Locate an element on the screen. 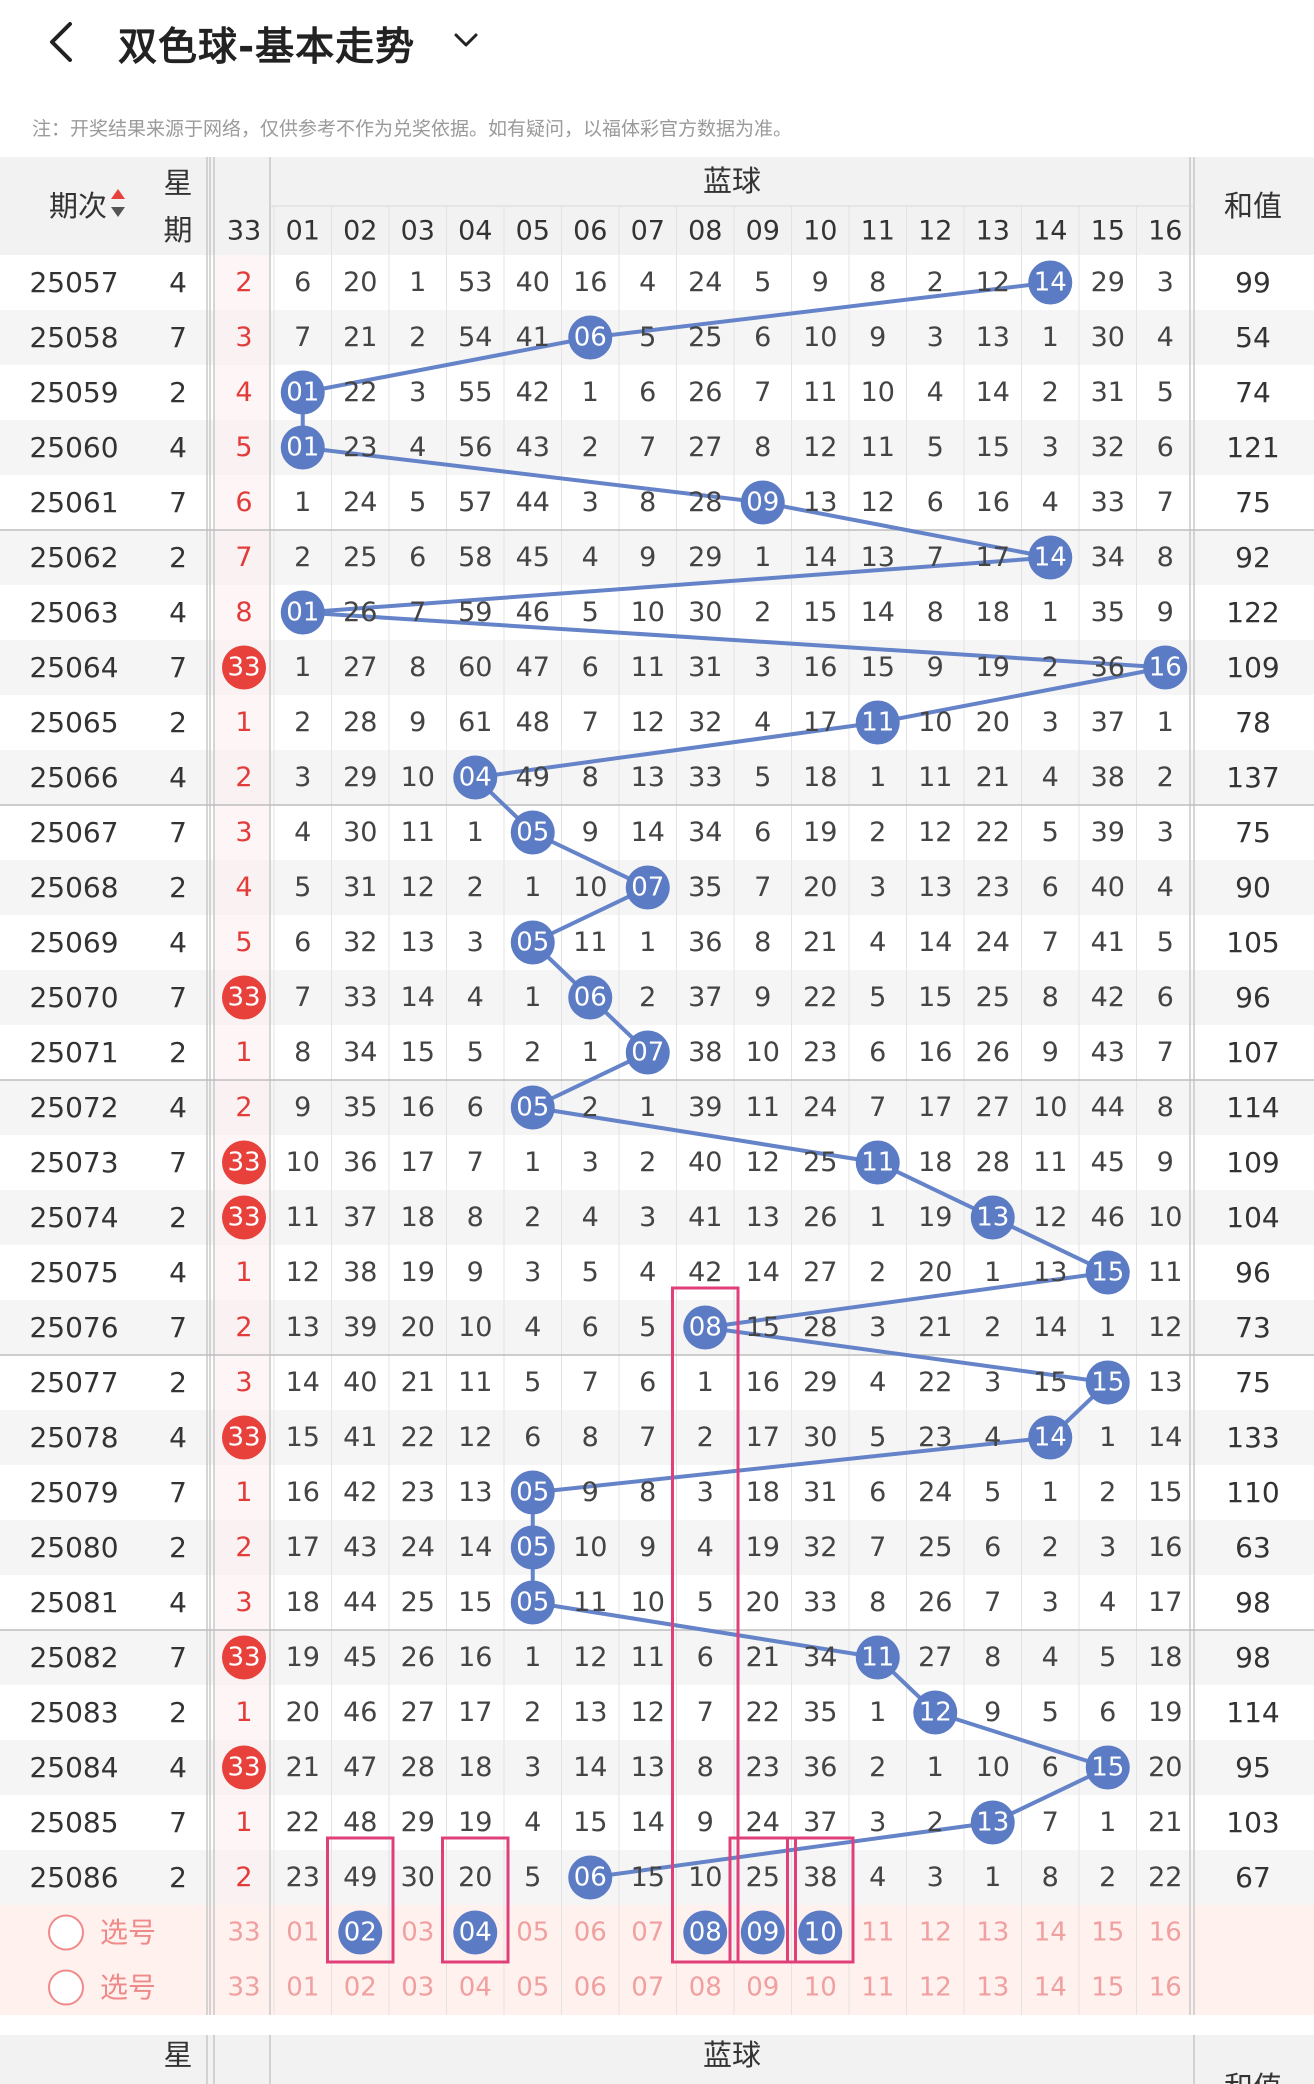 The height and width of the screenshot is (2084, 1314). select-number: 08 is located at coordinates (705, 1988).